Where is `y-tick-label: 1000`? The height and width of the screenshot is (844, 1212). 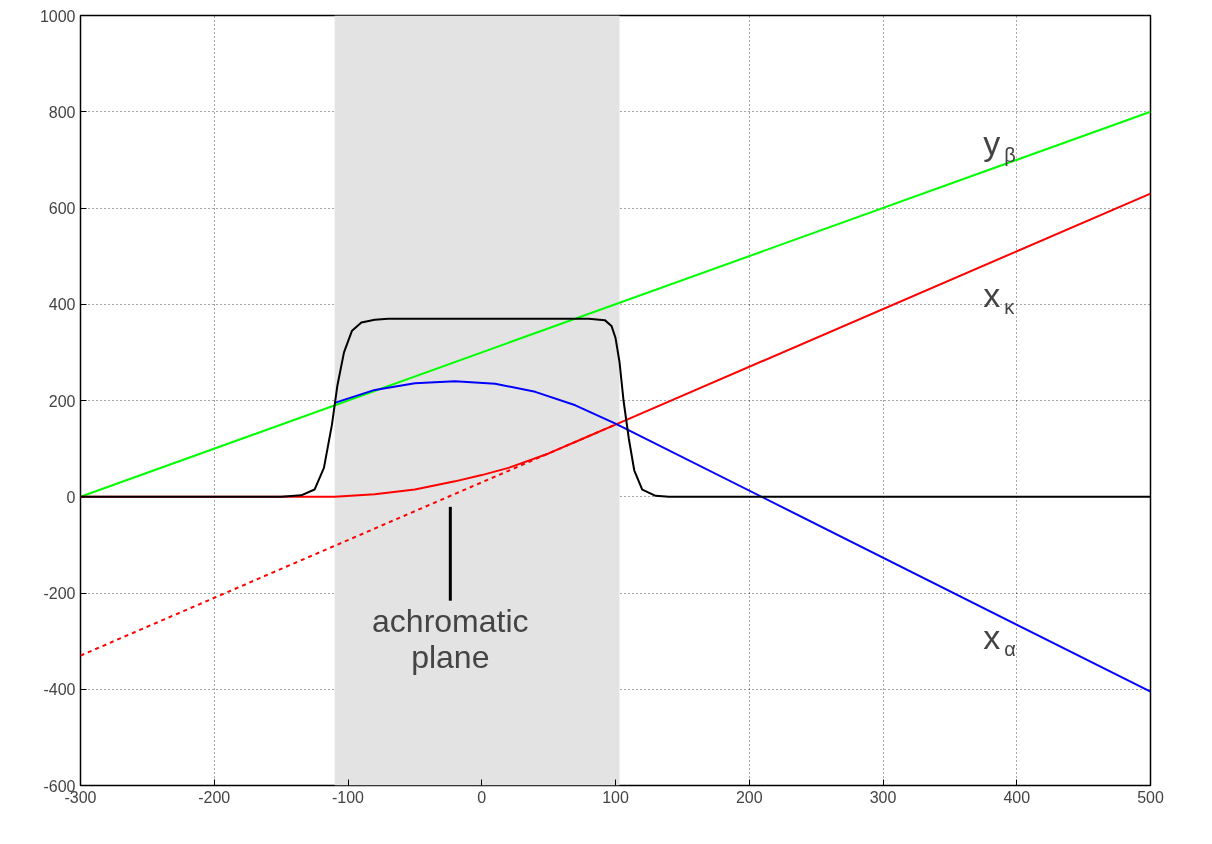
y-tick-label: 1000 is located at coordinates (57, 16).